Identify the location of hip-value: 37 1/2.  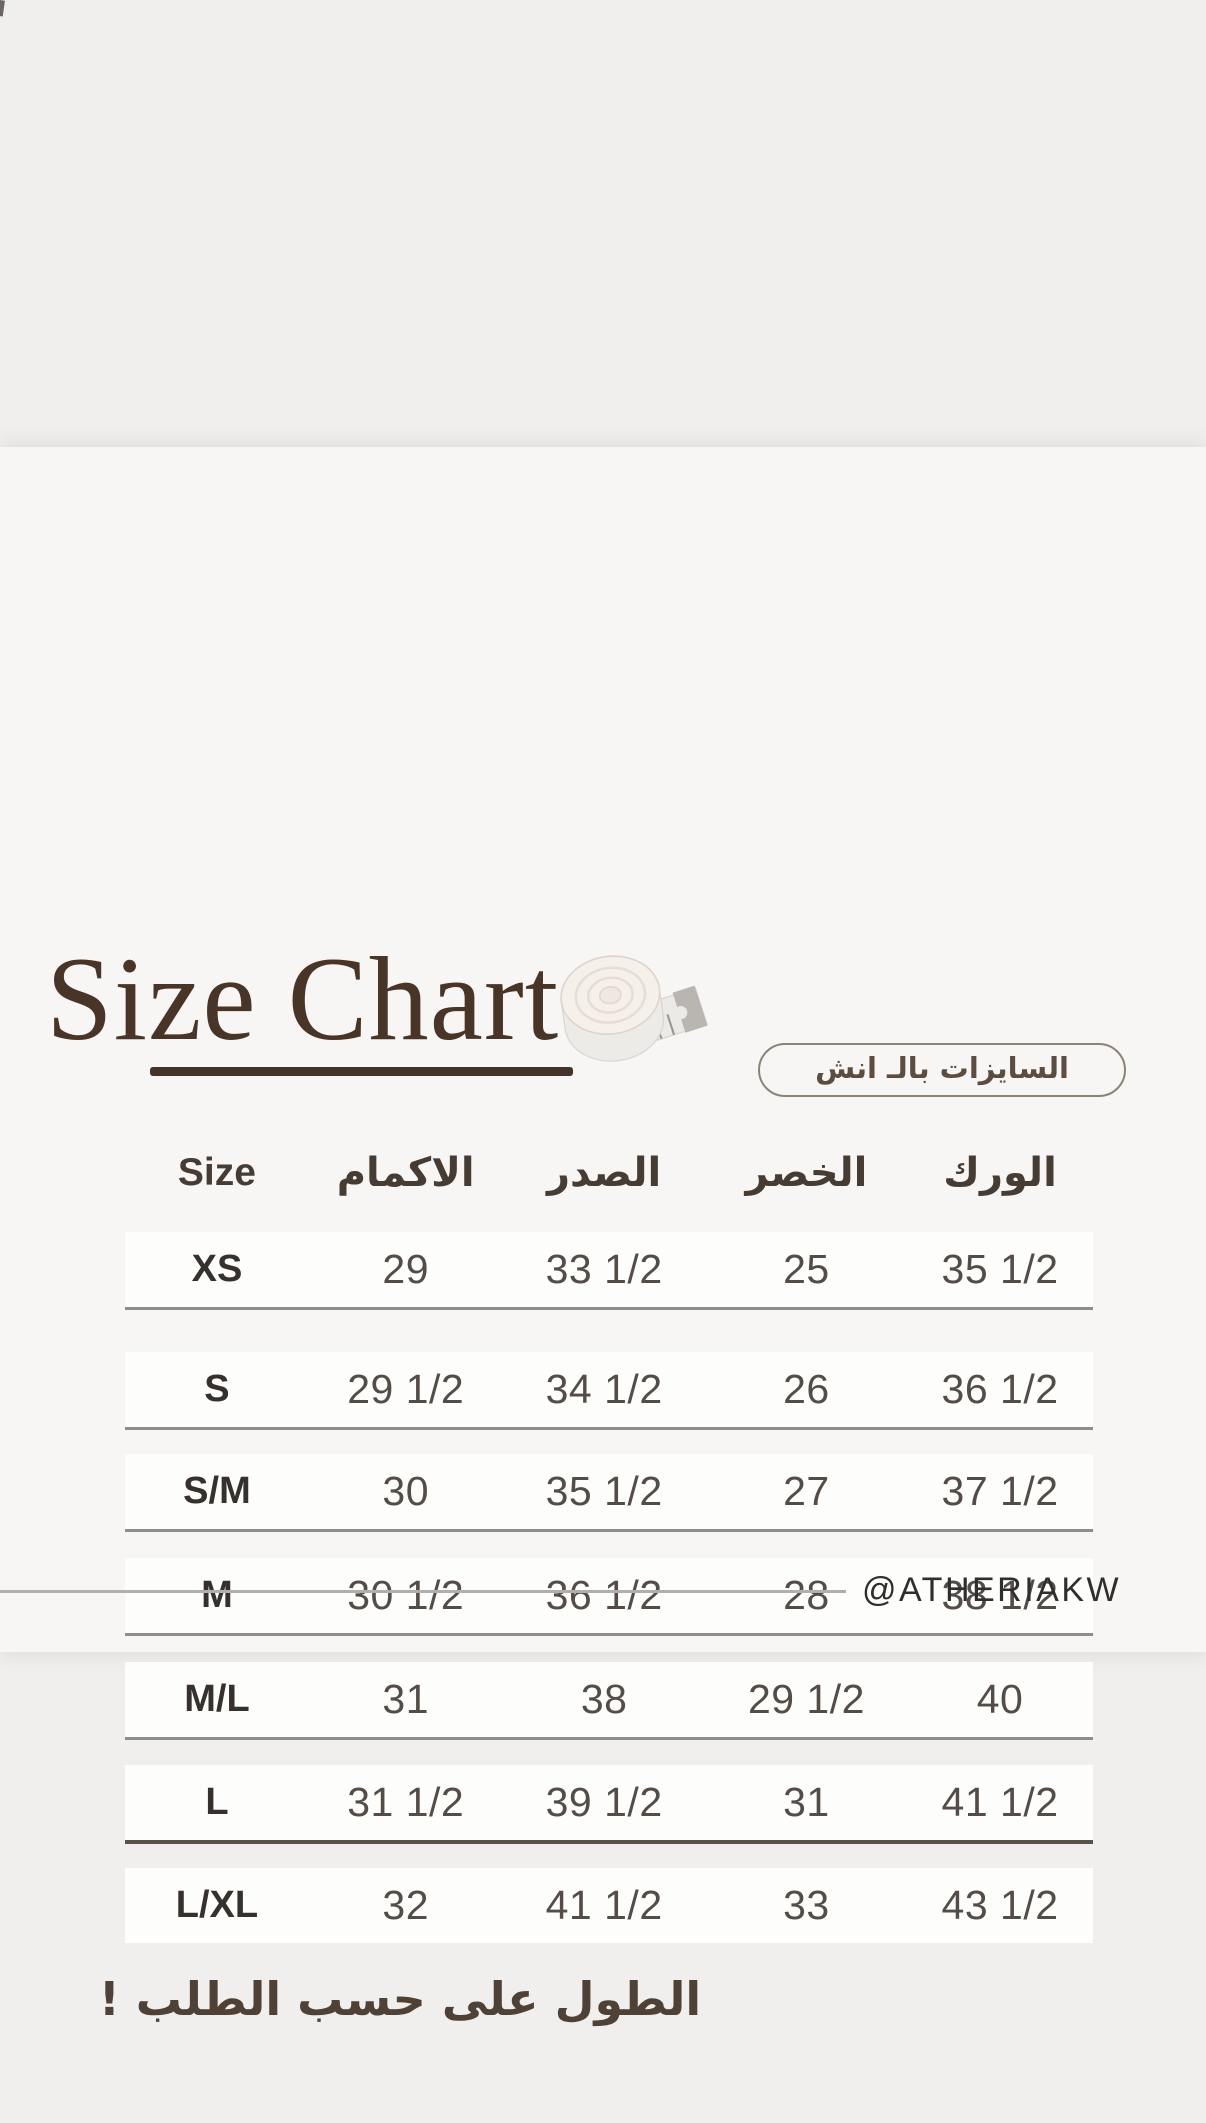
(1000, 1491).